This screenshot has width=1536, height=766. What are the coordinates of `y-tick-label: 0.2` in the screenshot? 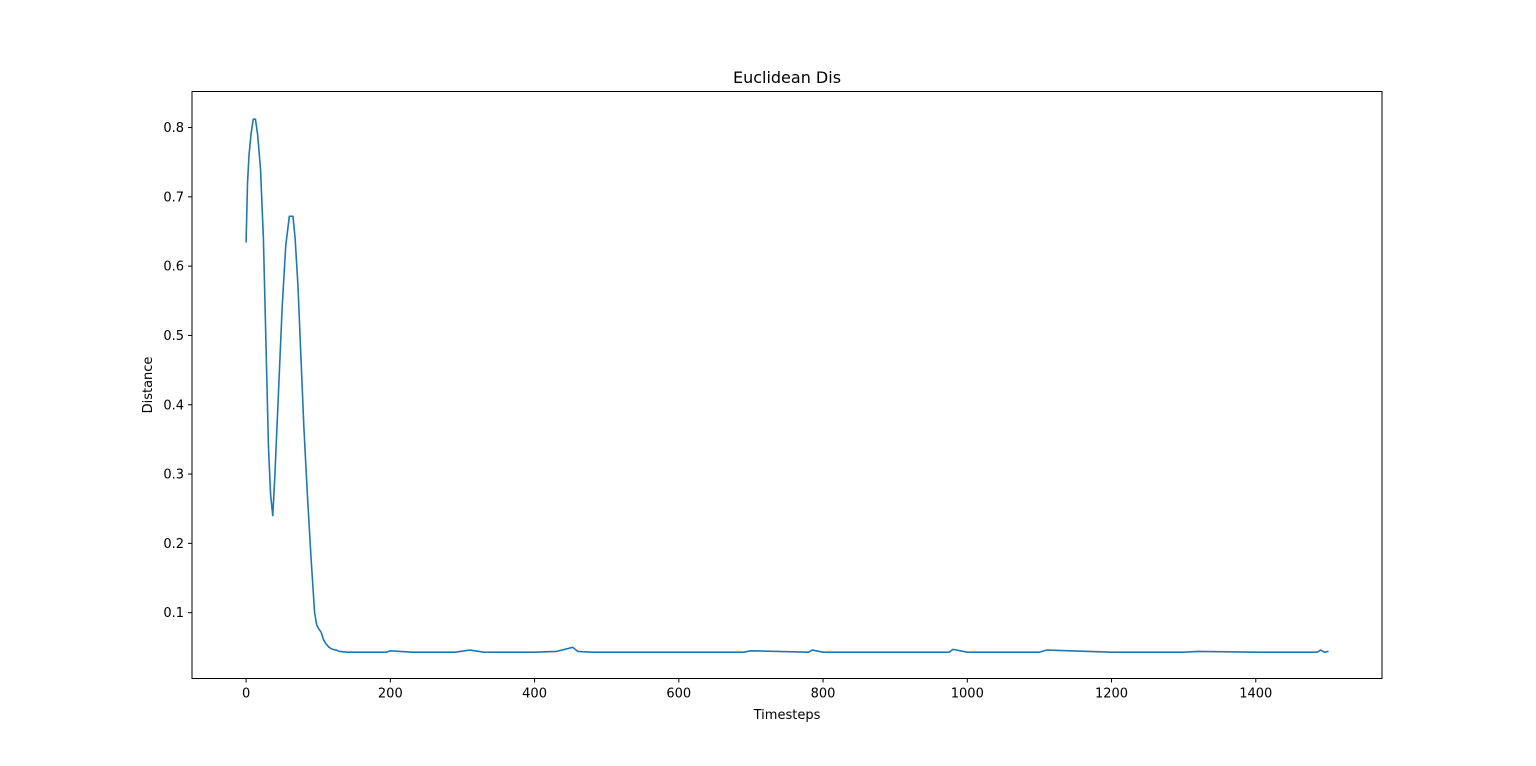 It's located at (173, 544).